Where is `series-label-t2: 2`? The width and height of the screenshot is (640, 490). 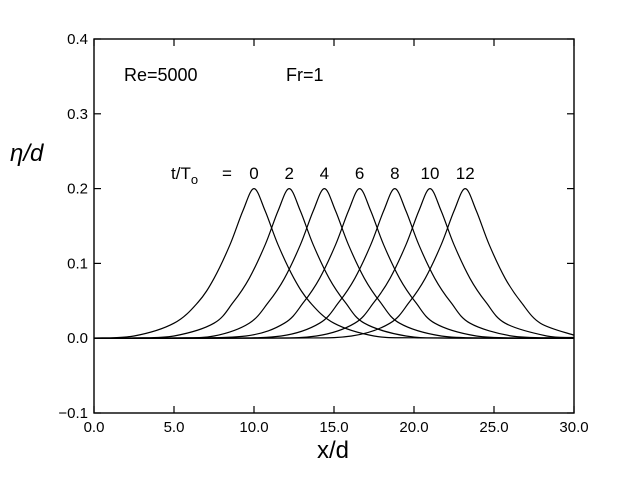
series-label-t2: 2 is located at coordinates (288, 173).